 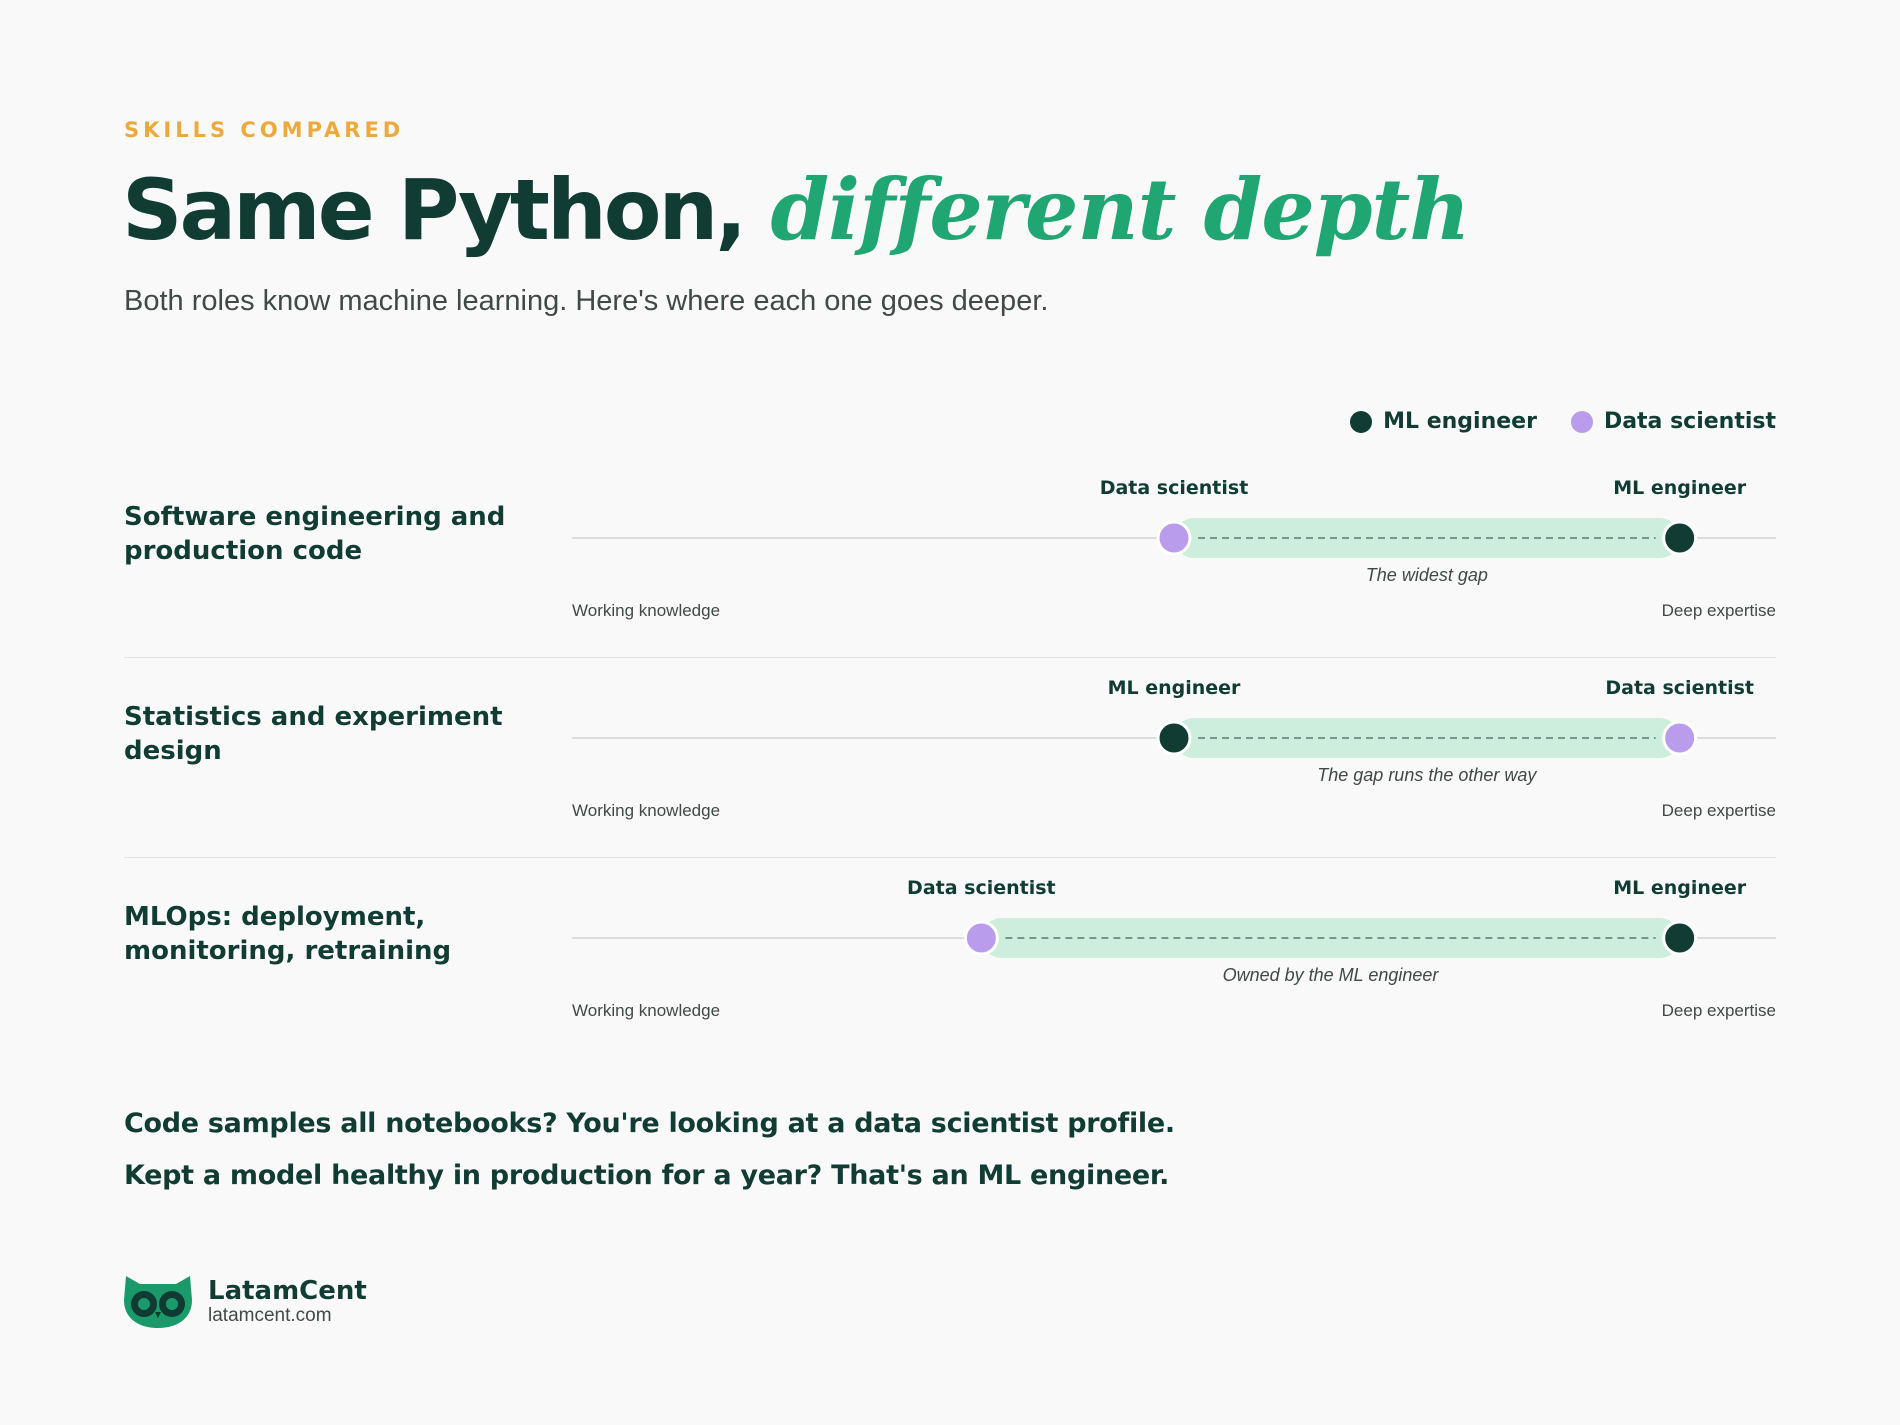 I want to click on legend-item-data-scientist: Data scientist, so click(x=1673, y=421).